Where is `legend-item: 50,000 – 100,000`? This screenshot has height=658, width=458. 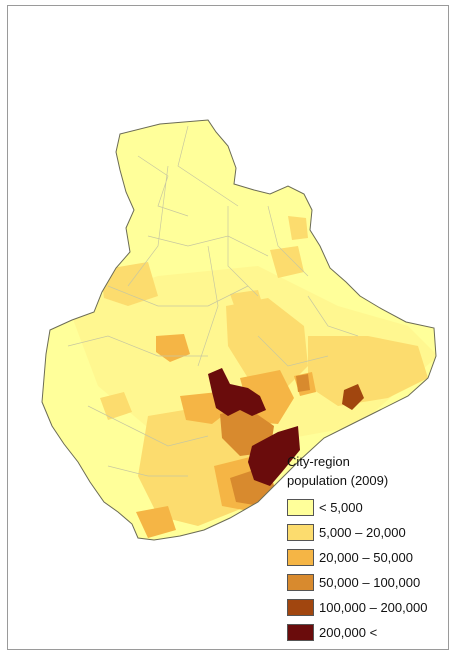 legend-item: 50,000 – 100,000 is located at coordinates (367, 582).